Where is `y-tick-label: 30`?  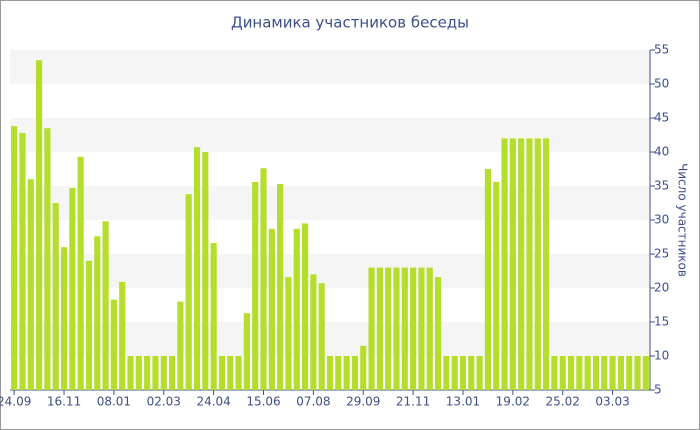 y-tick-label: 30 is located at coordinates (661, 220).